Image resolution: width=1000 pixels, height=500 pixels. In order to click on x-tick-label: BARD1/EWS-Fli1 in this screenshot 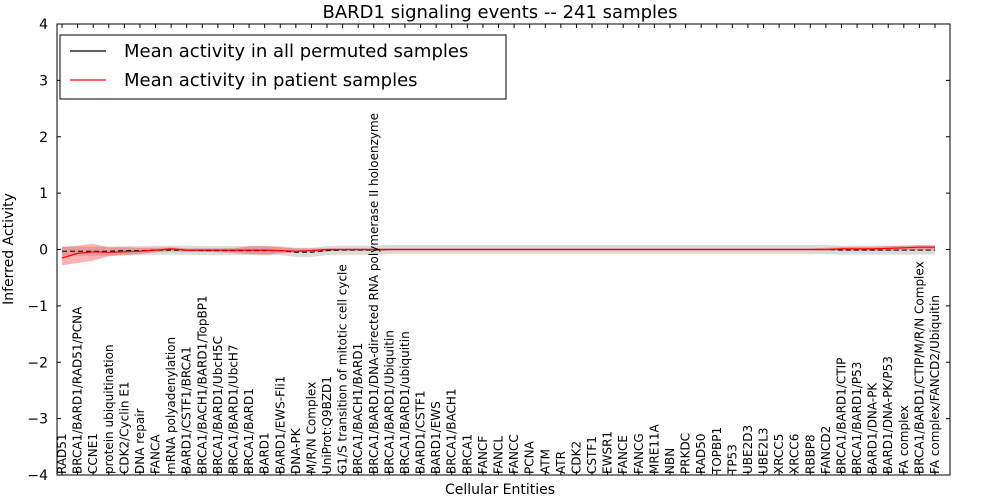, I will do `click(280, 425)`.